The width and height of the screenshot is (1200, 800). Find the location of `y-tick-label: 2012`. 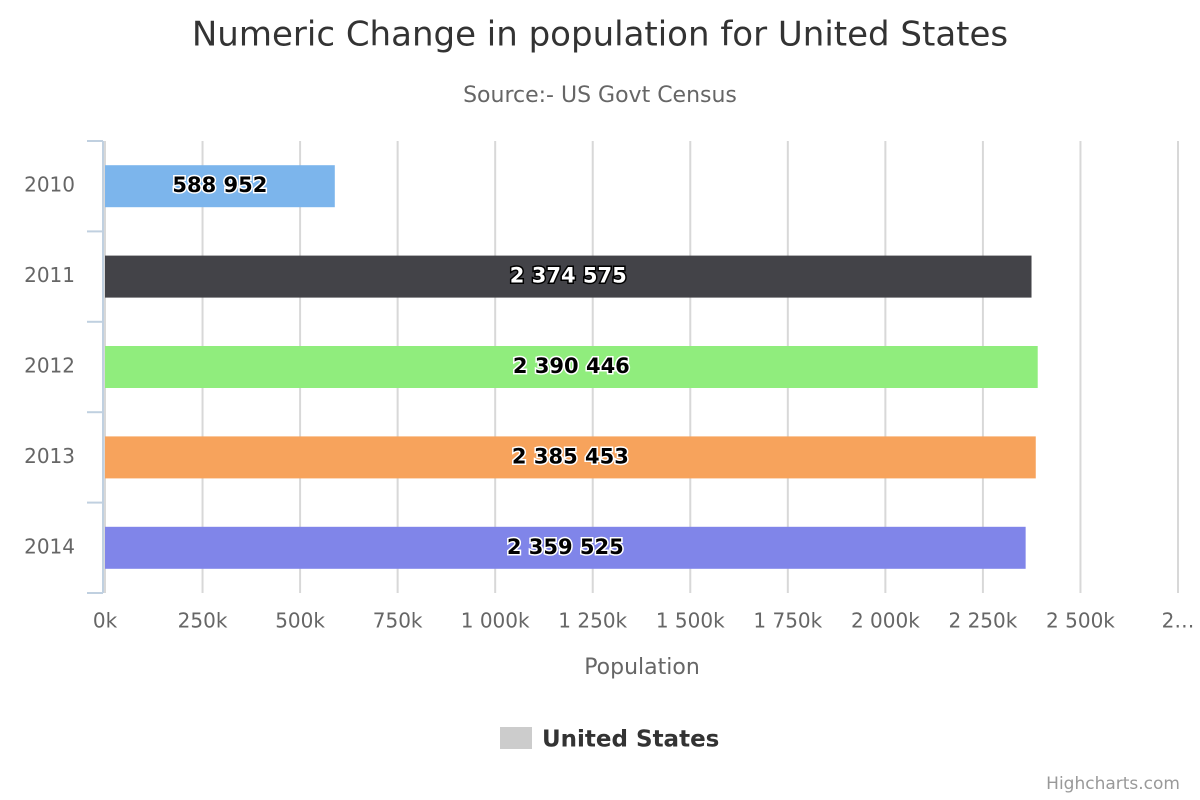

y-tick-label: 2012 is located at coordinates (49, 366).